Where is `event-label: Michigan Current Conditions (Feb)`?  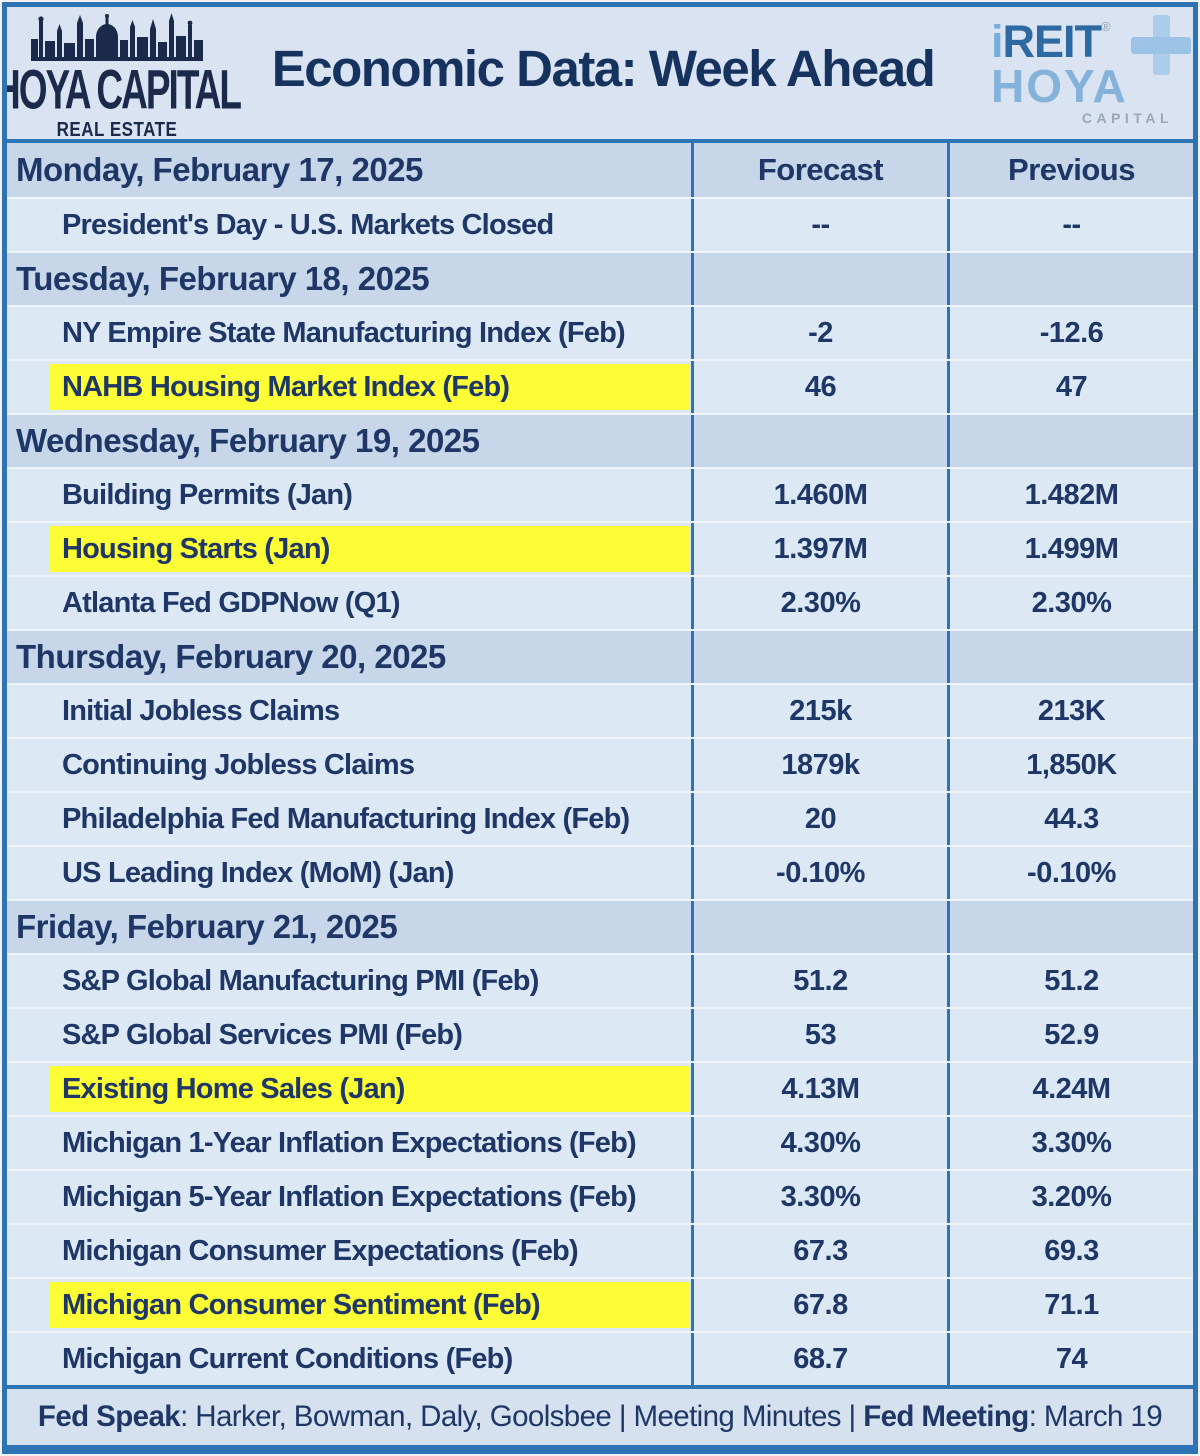
event-label: Michigan Current Conditions (Feb) is located at coordinates (350, 1359).